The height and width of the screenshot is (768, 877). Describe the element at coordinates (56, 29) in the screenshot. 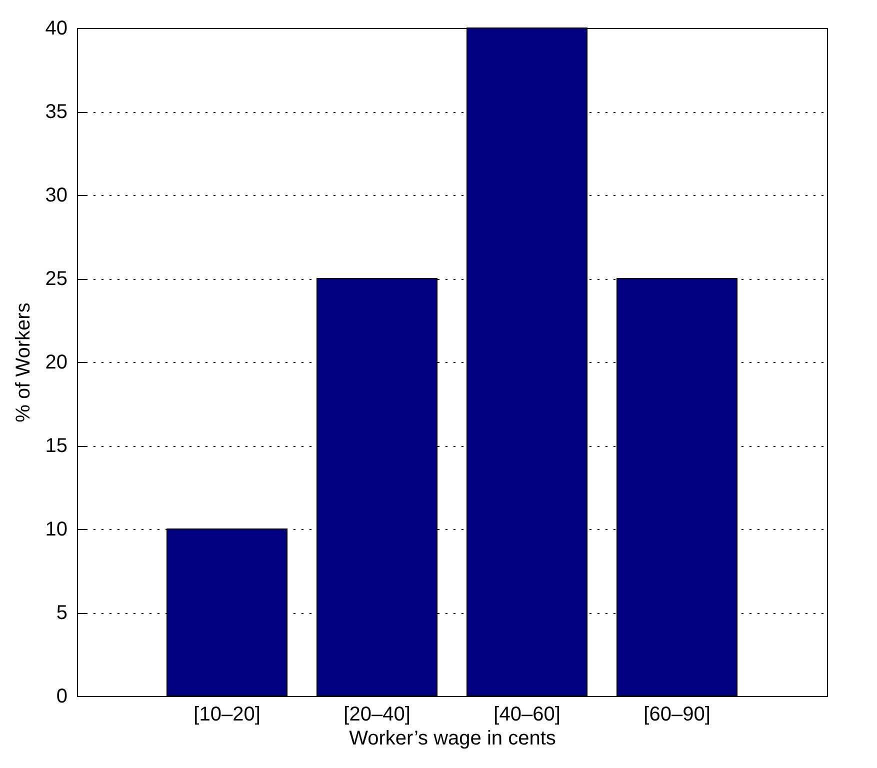

I see `y-tick-label: 40` at that location.